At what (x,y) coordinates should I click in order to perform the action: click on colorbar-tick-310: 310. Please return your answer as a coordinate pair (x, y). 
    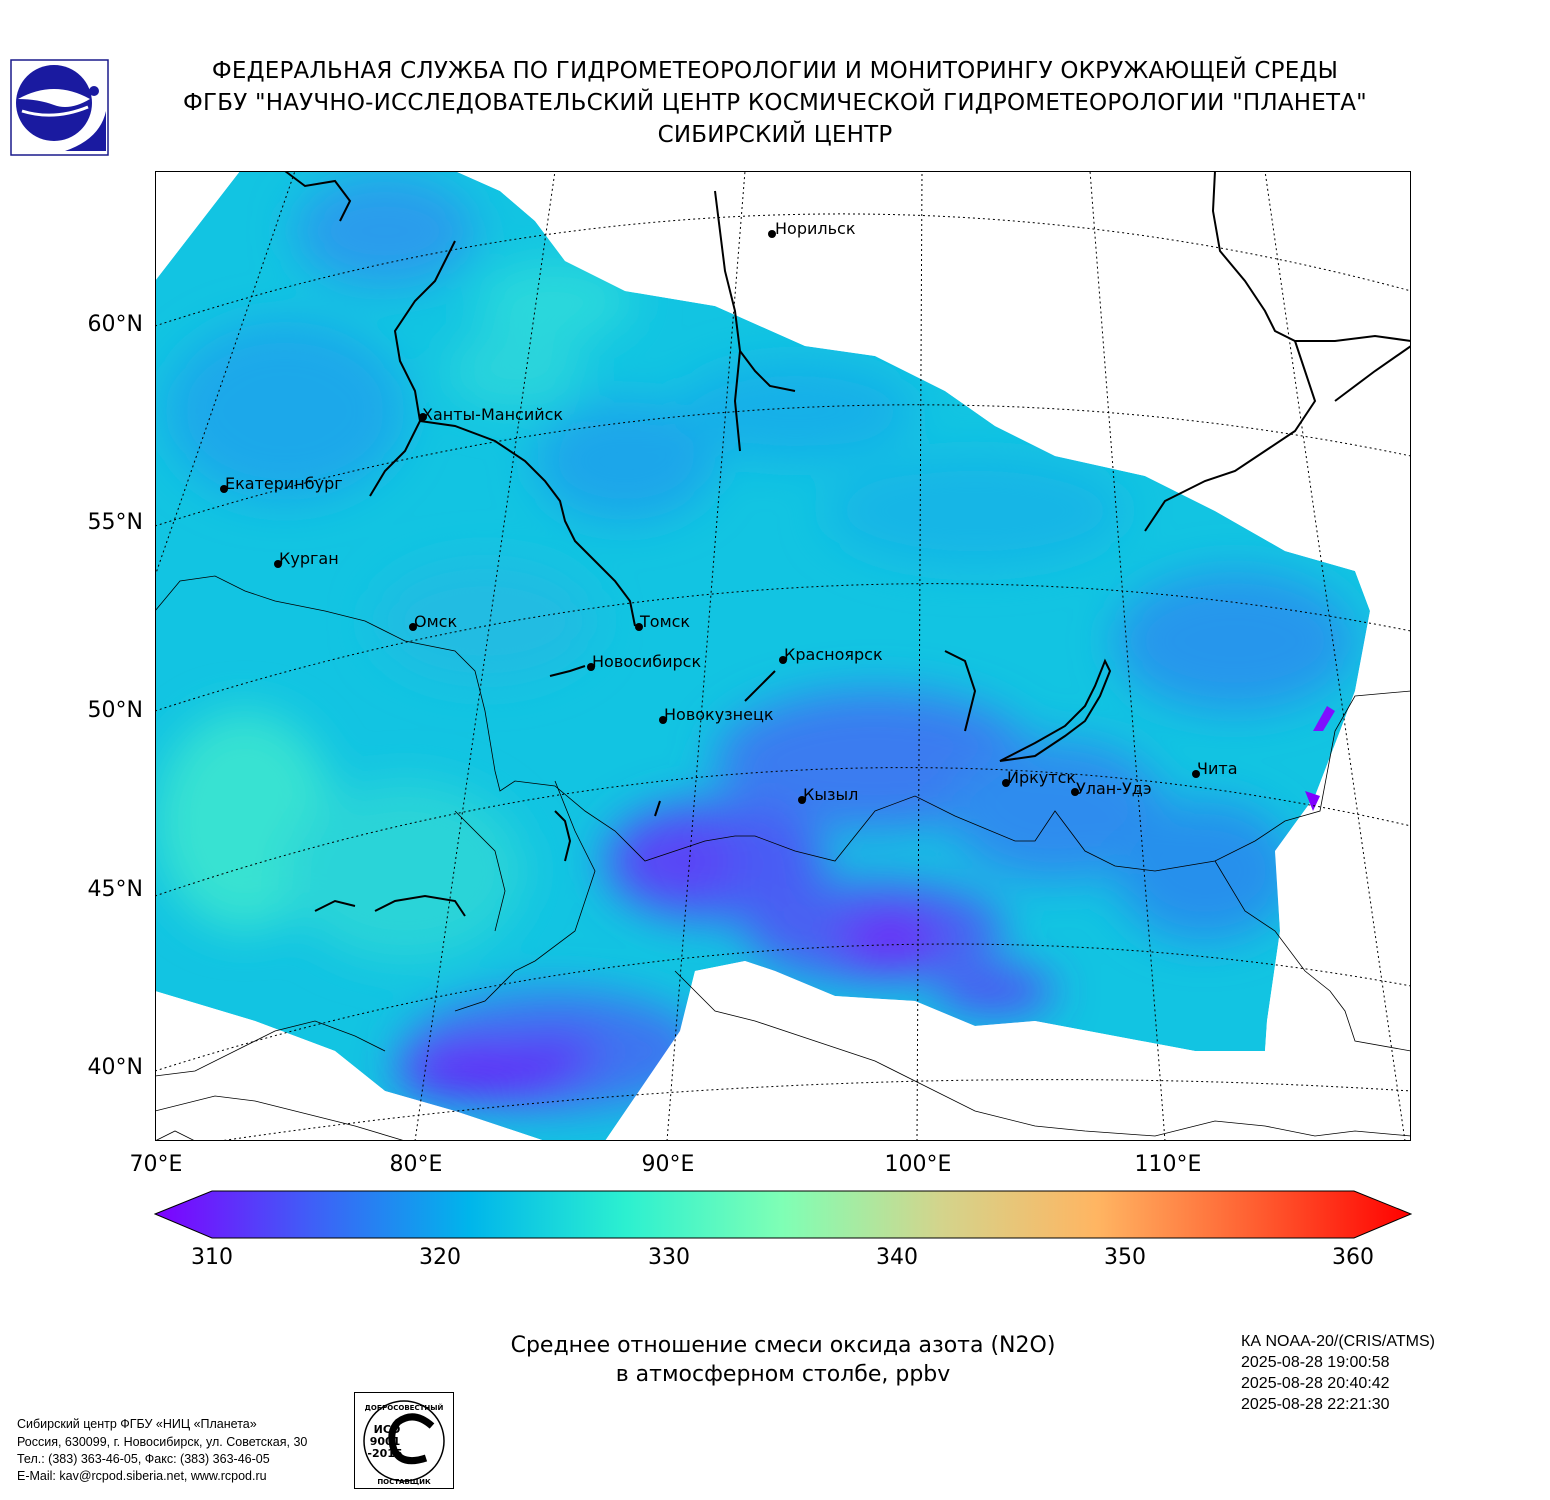
    Looking at the image, I should click on (212, 1257).